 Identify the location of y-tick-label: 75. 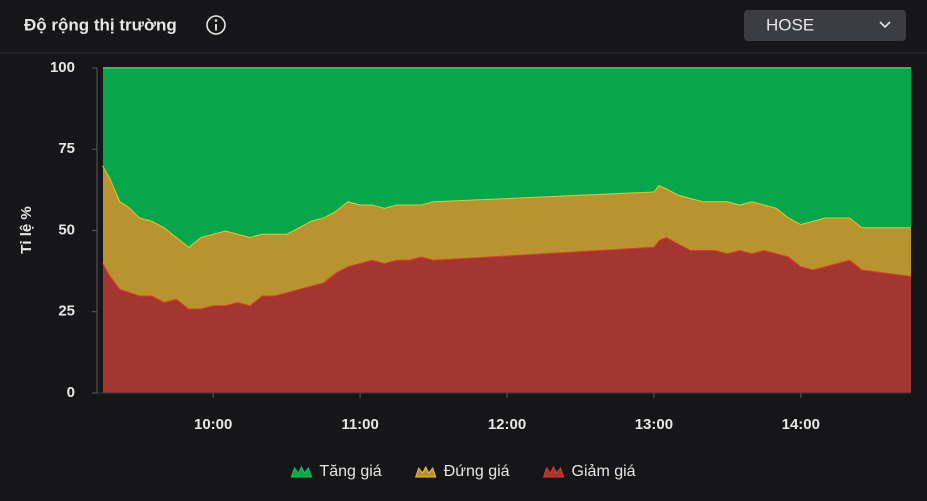
(66, 148).